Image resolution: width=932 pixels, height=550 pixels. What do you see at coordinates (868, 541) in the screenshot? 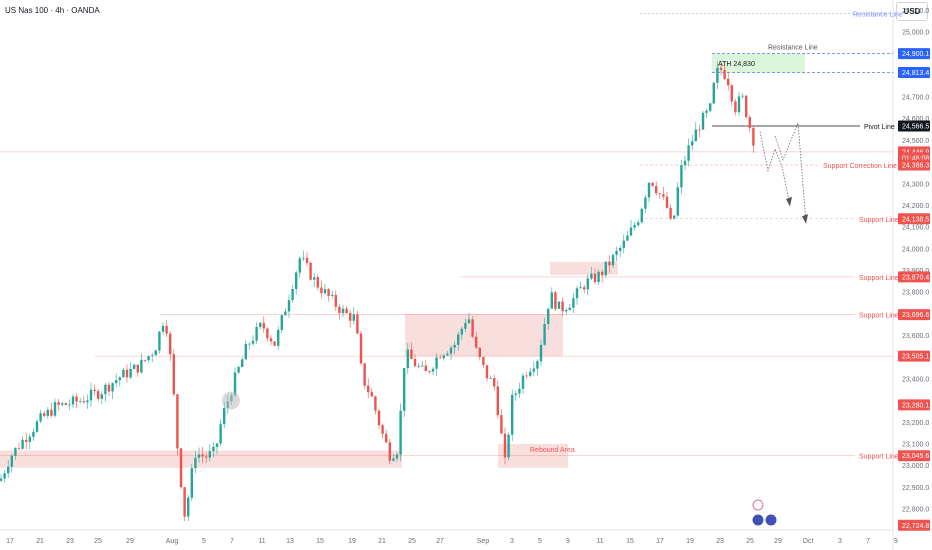
I see `x-tick-label: 7` at bounding box center [868, 541].